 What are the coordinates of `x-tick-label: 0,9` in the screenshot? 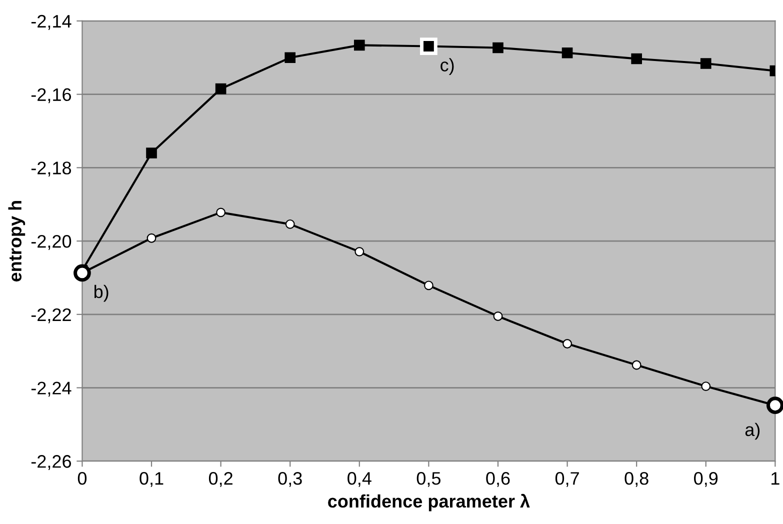 It's located at (706, 479).